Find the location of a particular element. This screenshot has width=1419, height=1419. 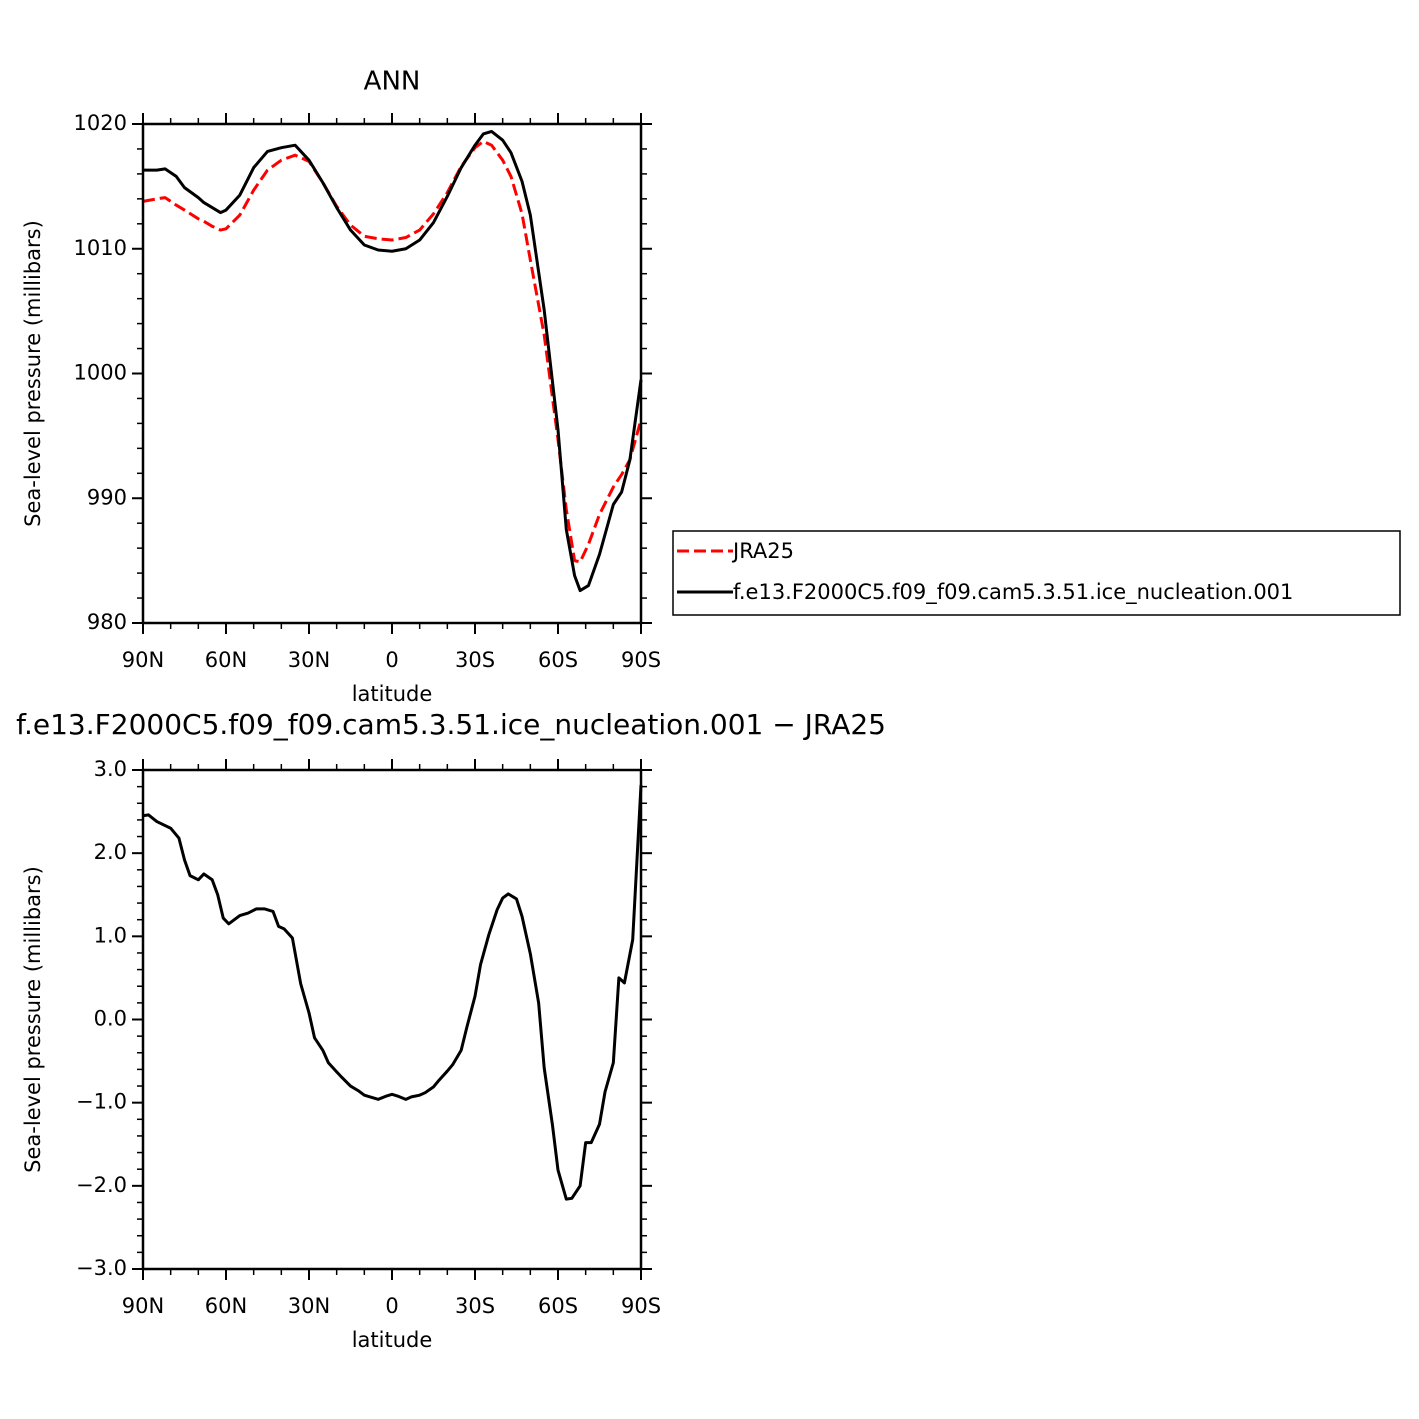

y-tick-label: 1.0 is located at coordinates (110, 935).